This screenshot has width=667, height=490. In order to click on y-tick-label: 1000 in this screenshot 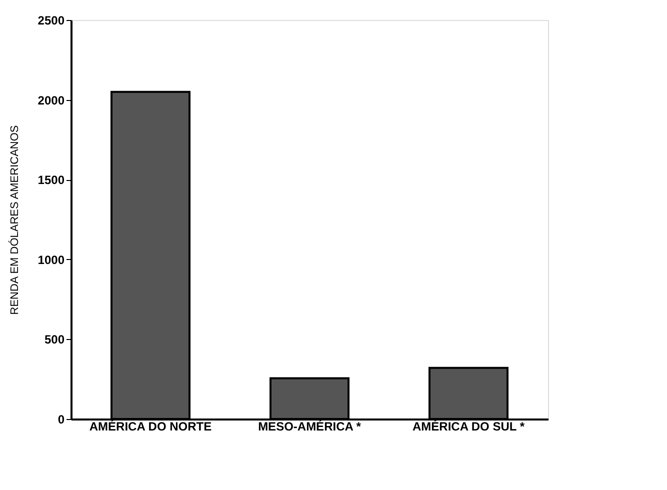, I will do `click(51, 259)`.